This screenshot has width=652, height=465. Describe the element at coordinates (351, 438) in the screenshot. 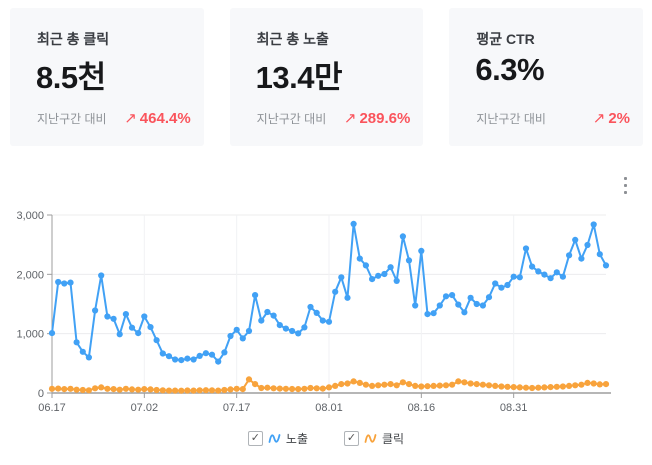

I see `clicks-checkbox: ✓` at that location.